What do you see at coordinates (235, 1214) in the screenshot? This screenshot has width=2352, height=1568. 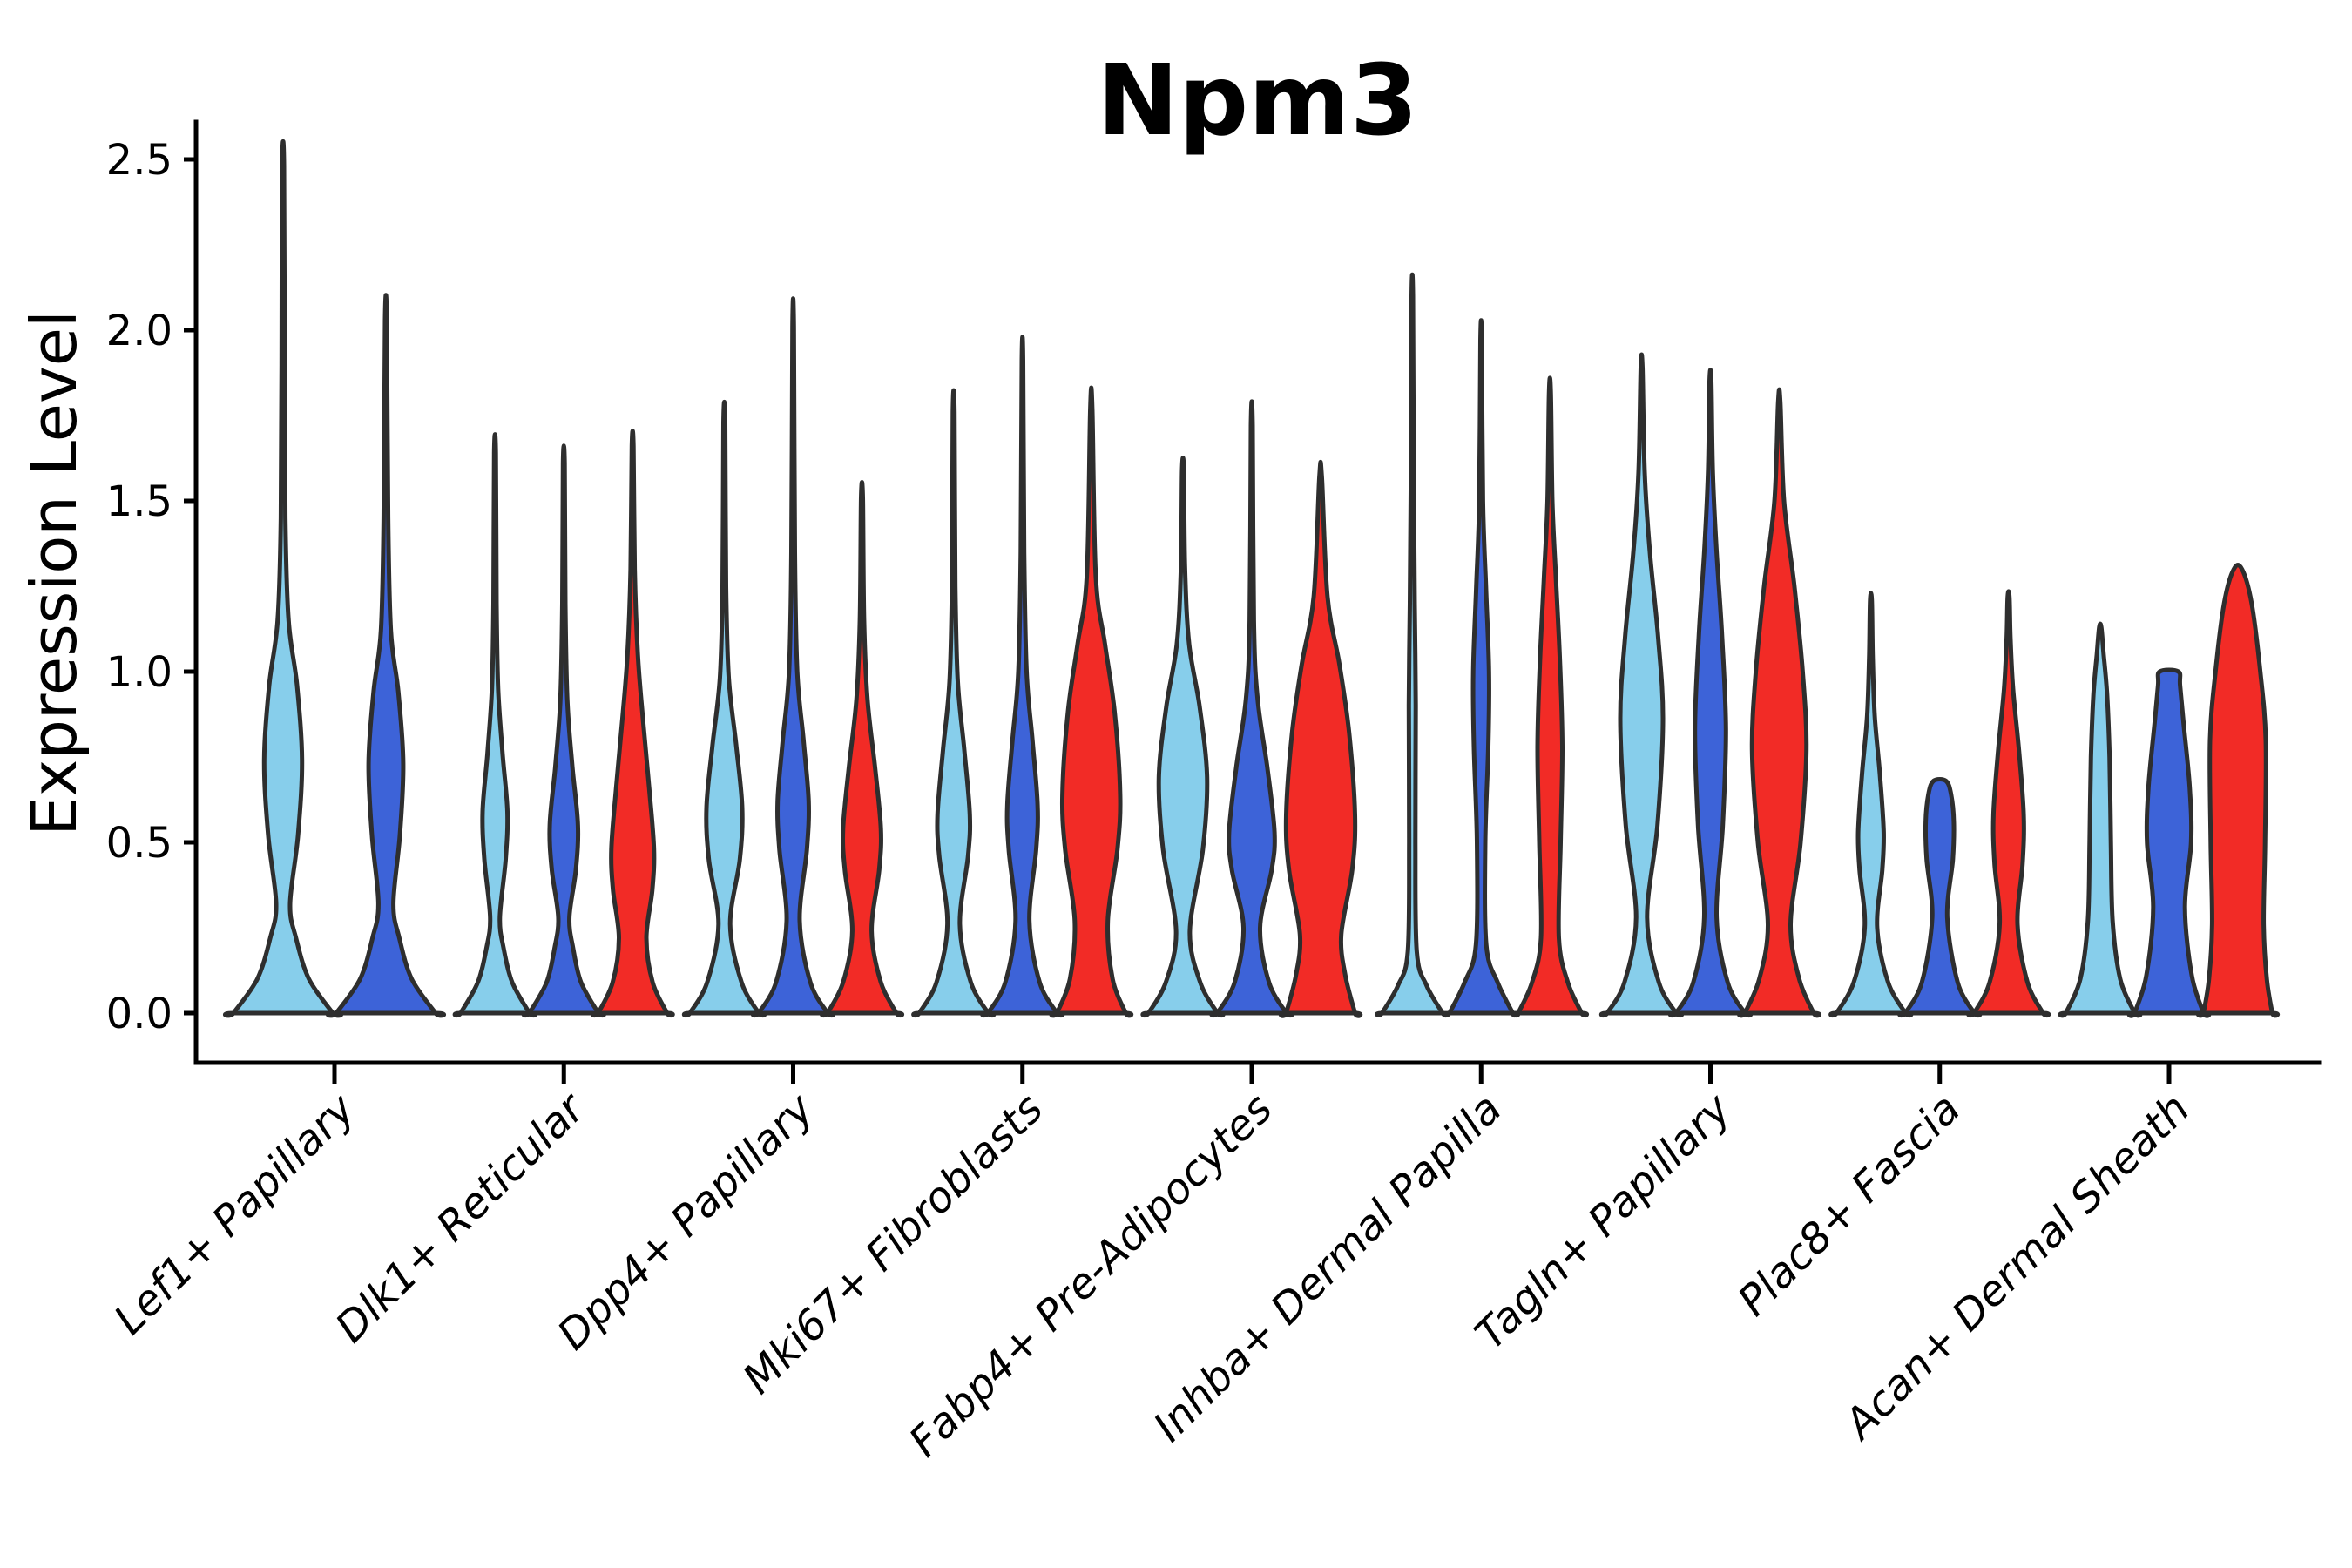 I see `x-category-label: Lef1+ Papillary` at bounding box center [235, 1214].